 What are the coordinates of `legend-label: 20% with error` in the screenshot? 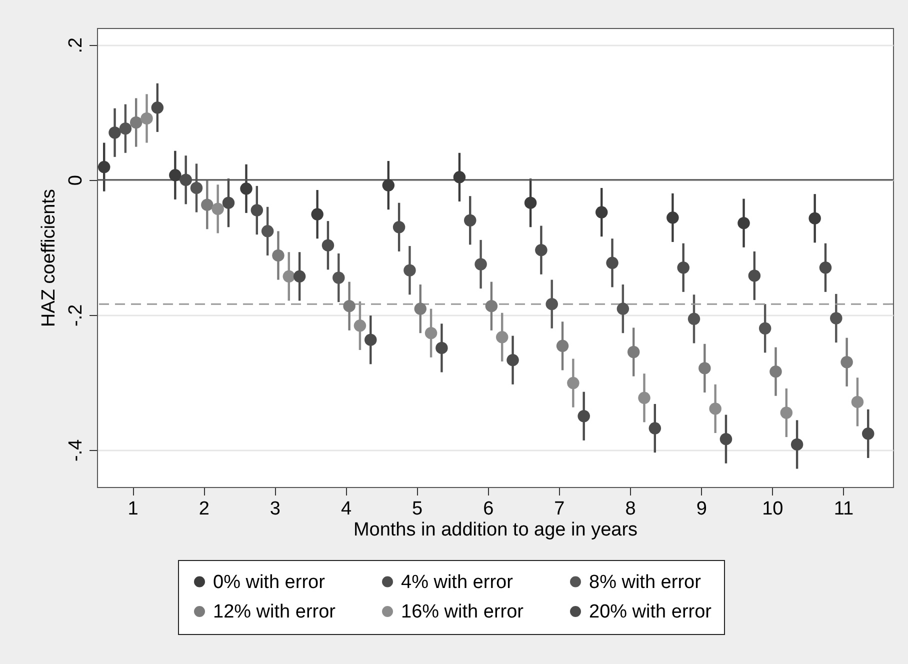 It's located at (650, 612).